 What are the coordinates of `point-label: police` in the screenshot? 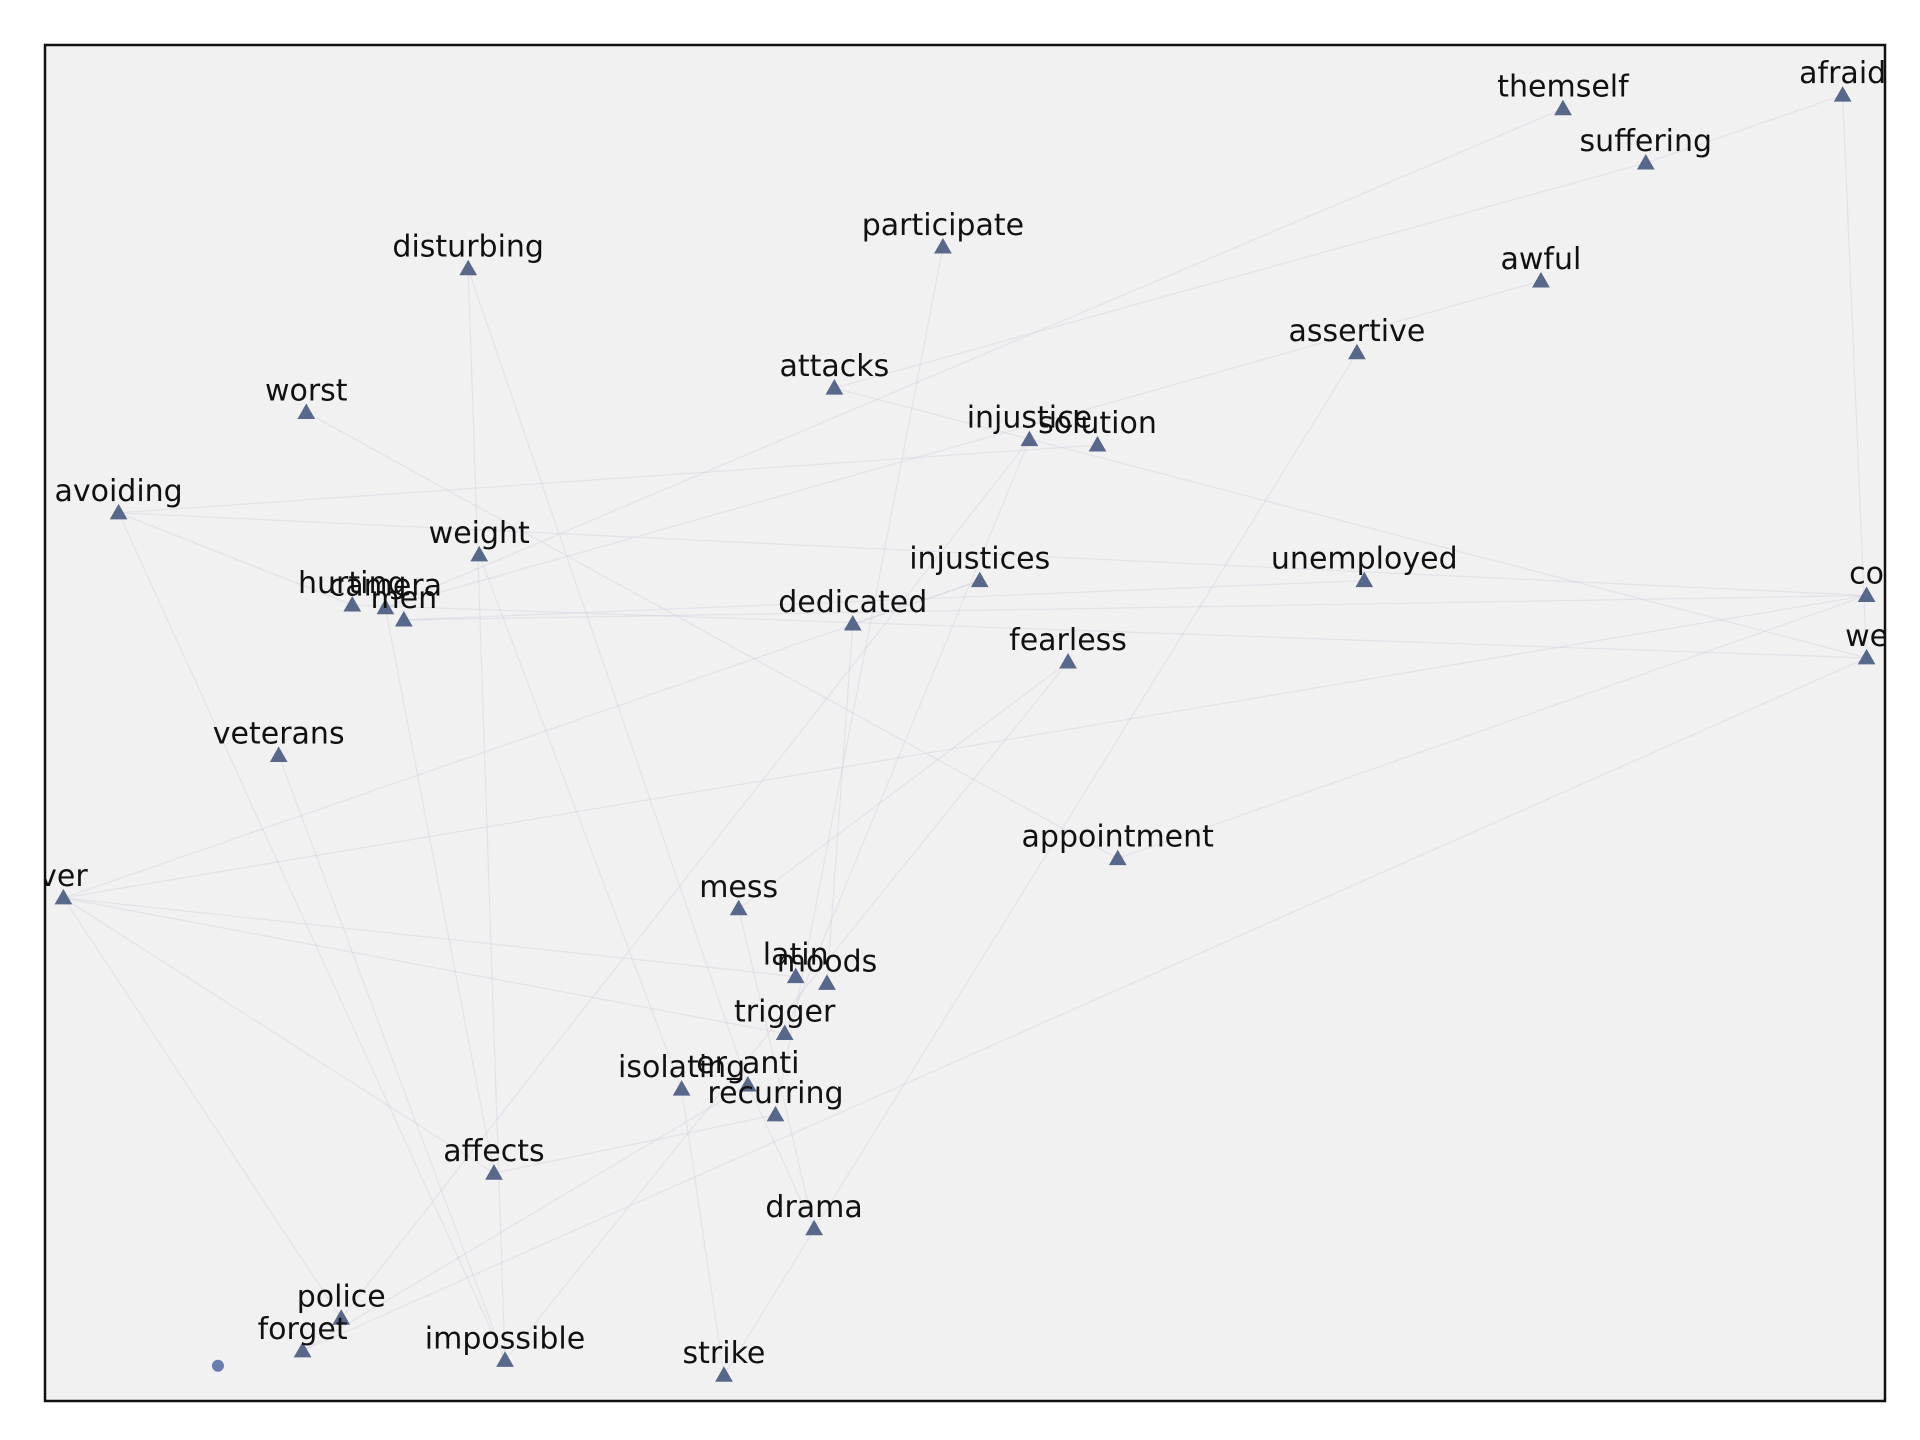 It's located at (341, 1296).